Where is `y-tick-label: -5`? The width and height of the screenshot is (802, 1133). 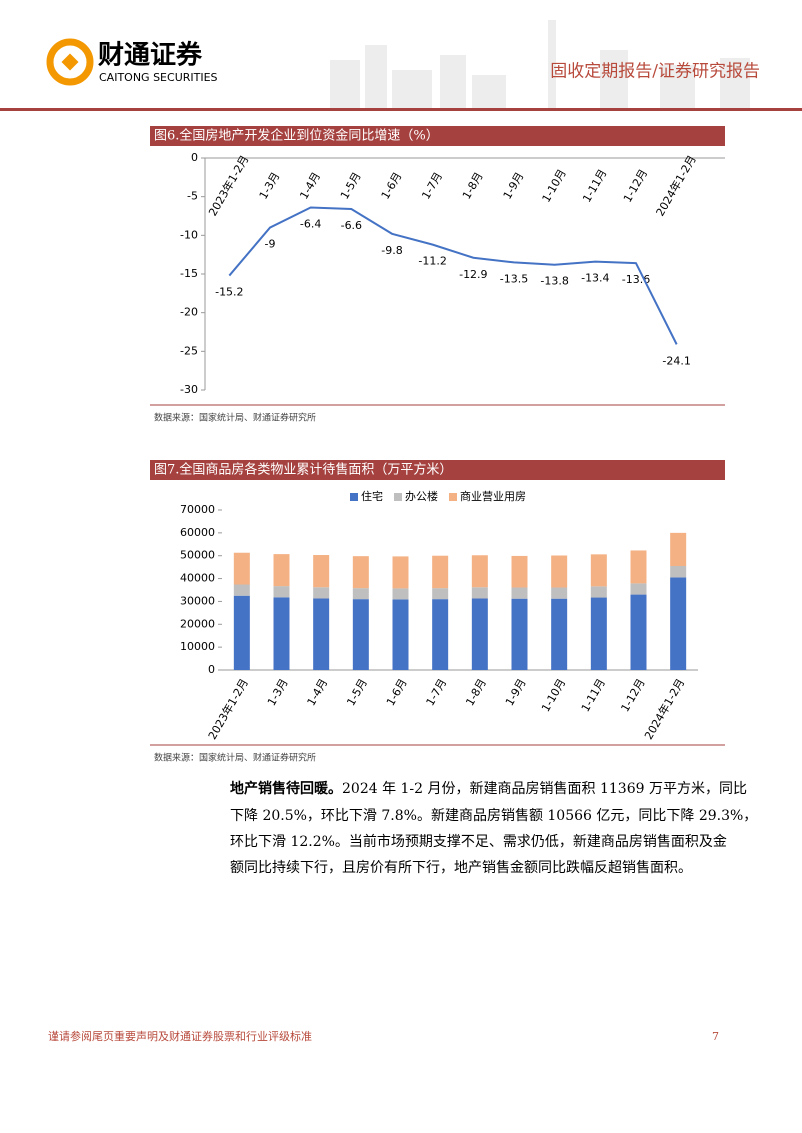 y-tick-label: -5 is located at coordinates (192, 196).